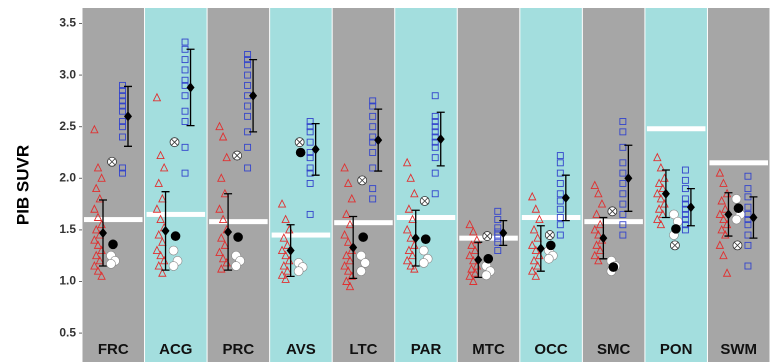 This screenshot has width=774, height=362. Describe the element at coordinates (67, 332) in the screenshot. I see `y-tick-label: 0.5` at that location.